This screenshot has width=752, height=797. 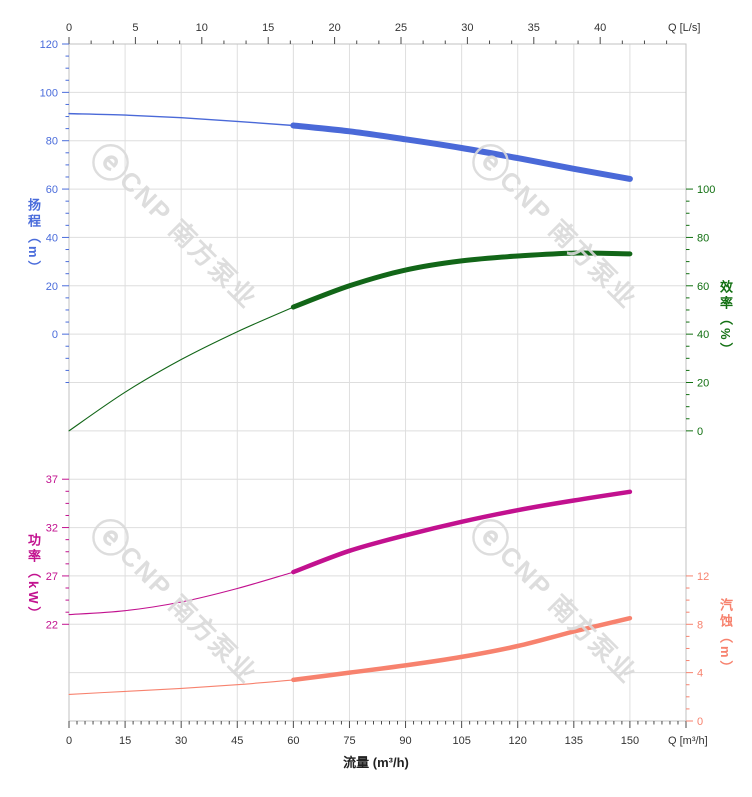 What do you see at coordinates (688, 741) in the screenshot?
I see `svg-text: Q [m³/h]` at bounding box center [688, 741].